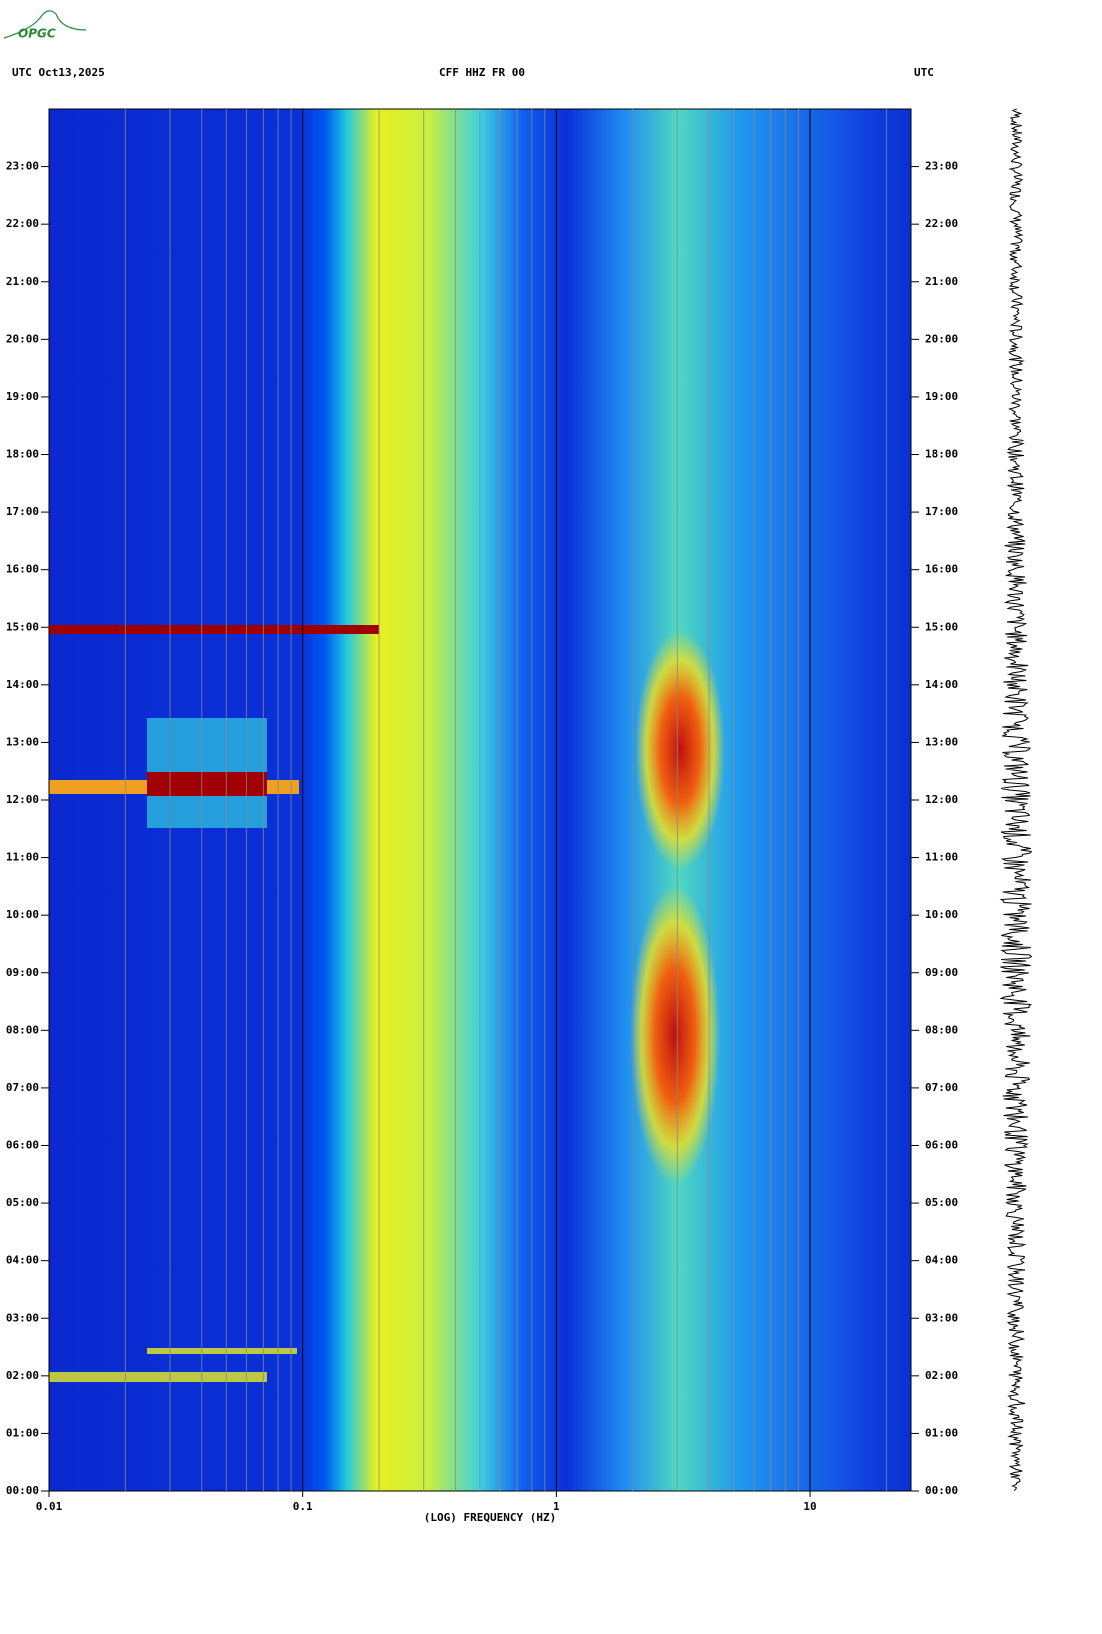  Describe the element at coordinates (556, 1506) in the screenshot. I see `x-tick-label: 1` at that location.